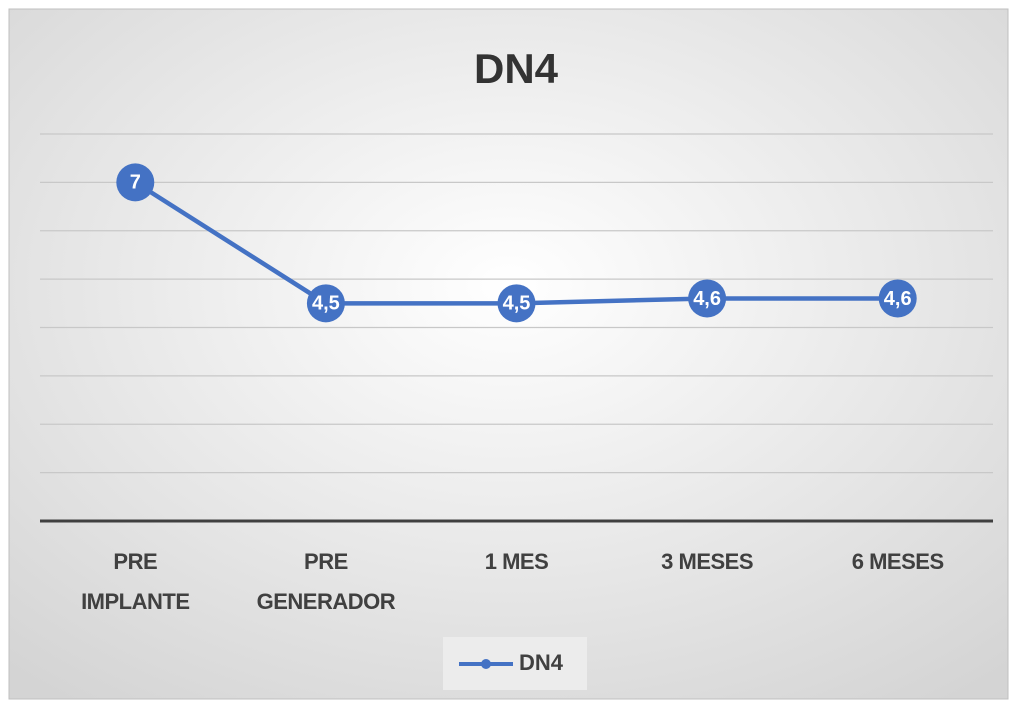  Describe the element at coordinates (135, 581) in the screenshot. I see `x-tick-label: PRE IMPLANTE` at that location.